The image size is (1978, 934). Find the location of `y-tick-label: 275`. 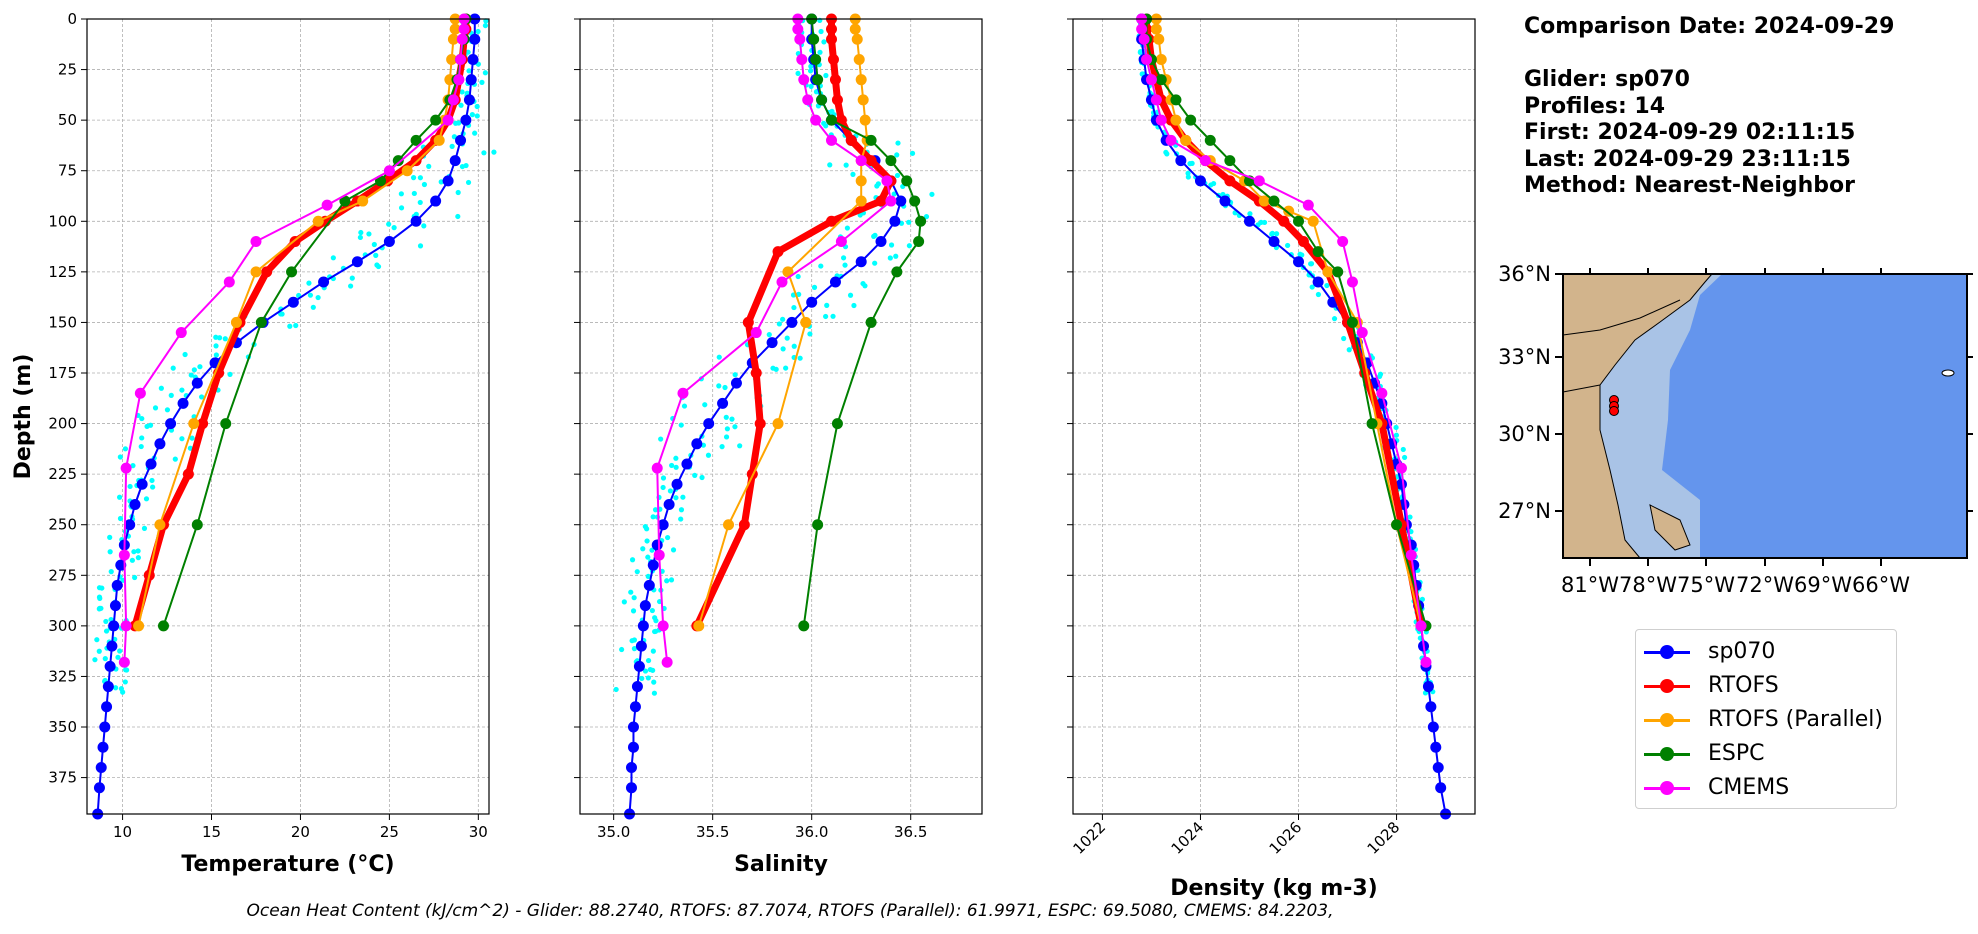

y-tick-label: 275 is located at coordinates (62, 575).